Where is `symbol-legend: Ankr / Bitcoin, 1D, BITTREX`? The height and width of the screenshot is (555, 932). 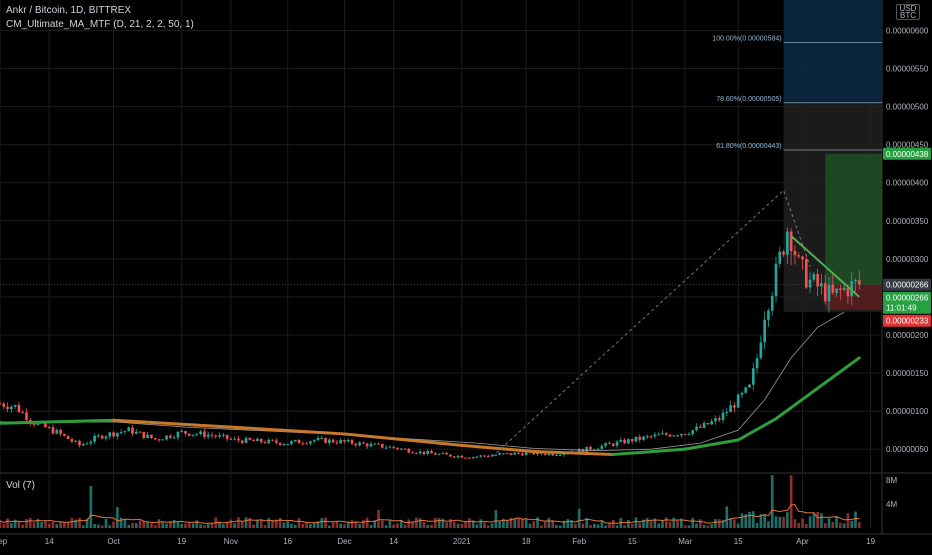 symbol-legend: Ankr / Bitcoin, 1D, BITTREX is located at coordinates (69, 10).